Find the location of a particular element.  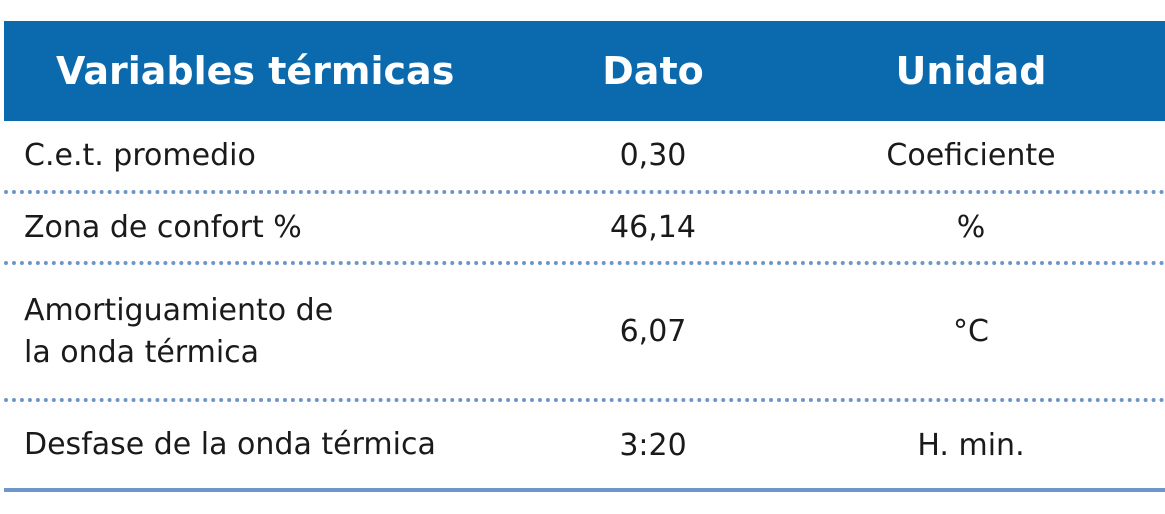

row-dato: 0,30 is located at coordinates (653, 155).